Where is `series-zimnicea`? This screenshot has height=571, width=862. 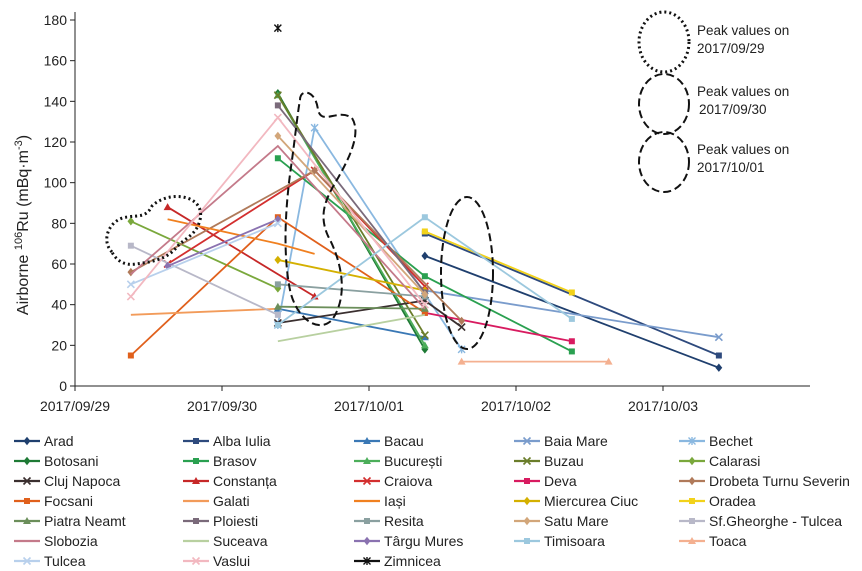
series-zimnicea is located at coordinates (277, 28).